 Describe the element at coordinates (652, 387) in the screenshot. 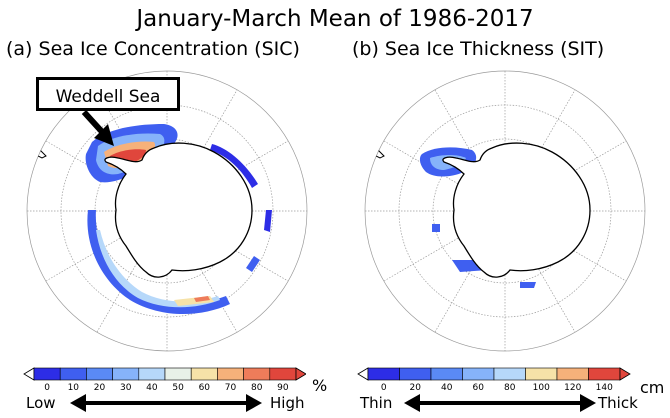

I see `sit-unit: cm` at that location.